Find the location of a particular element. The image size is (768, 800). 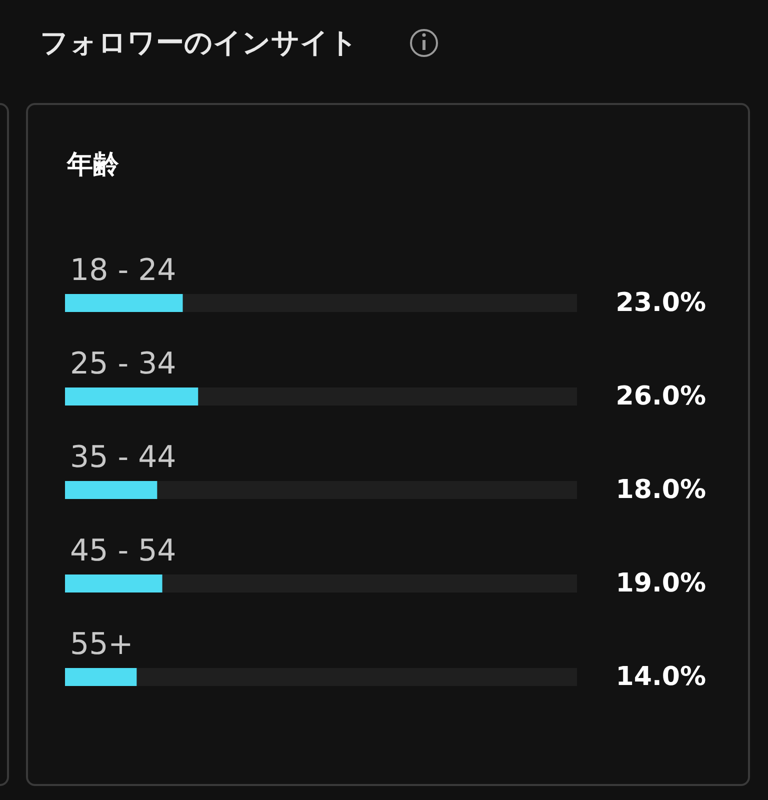

chart-subtitle: 年齢 is located at coordinates (93, 165).